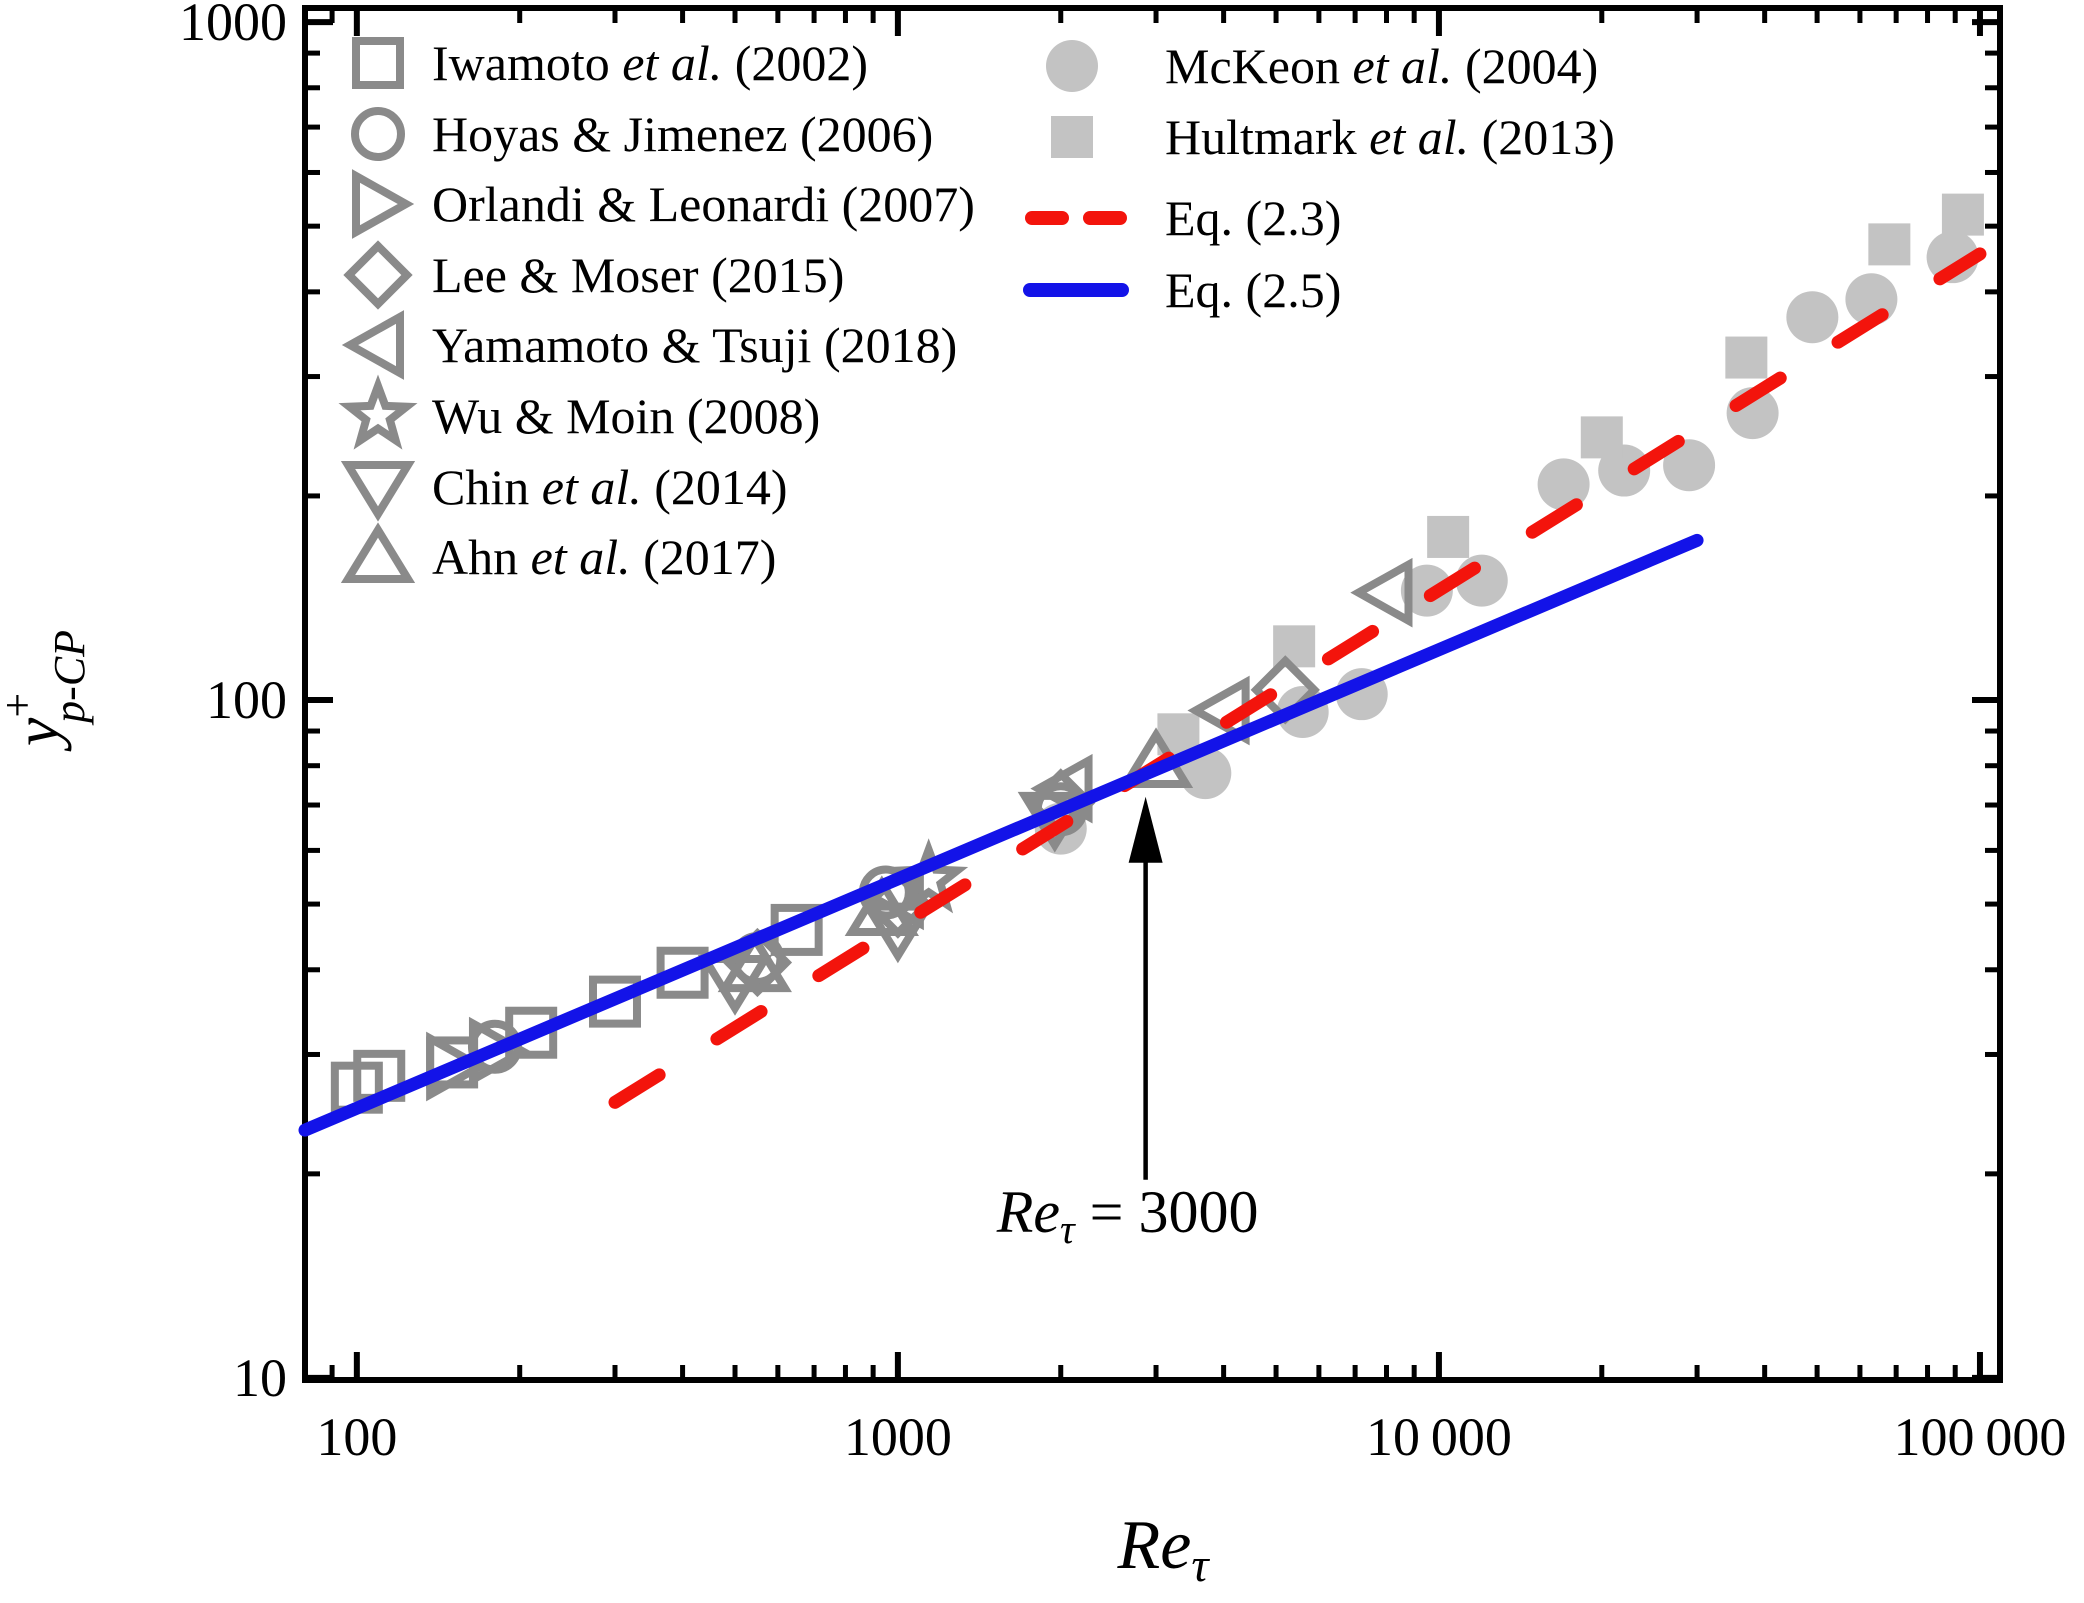 The image size is (2084, 1603). I want to click on legend-marker-square, so click(378, 63).